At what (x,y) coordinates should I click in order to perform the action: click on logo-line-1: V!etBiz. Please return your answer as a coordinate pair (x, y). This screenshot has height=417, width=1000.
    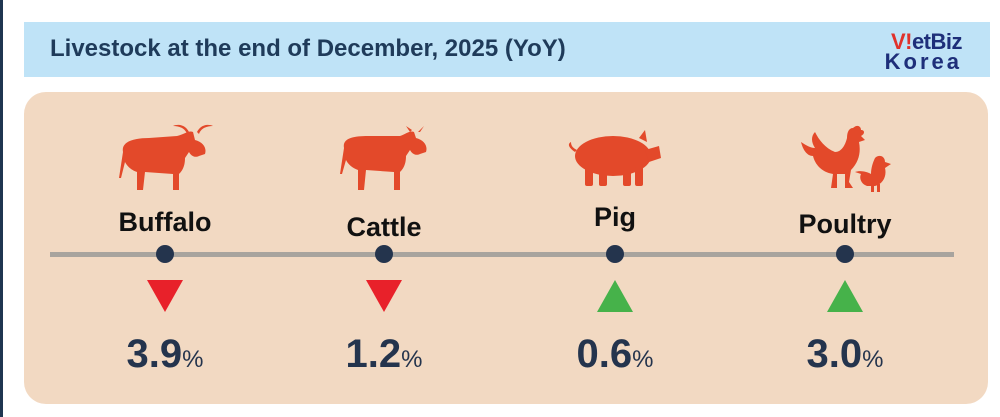
    Looking at the image, I should click on (926, 41).